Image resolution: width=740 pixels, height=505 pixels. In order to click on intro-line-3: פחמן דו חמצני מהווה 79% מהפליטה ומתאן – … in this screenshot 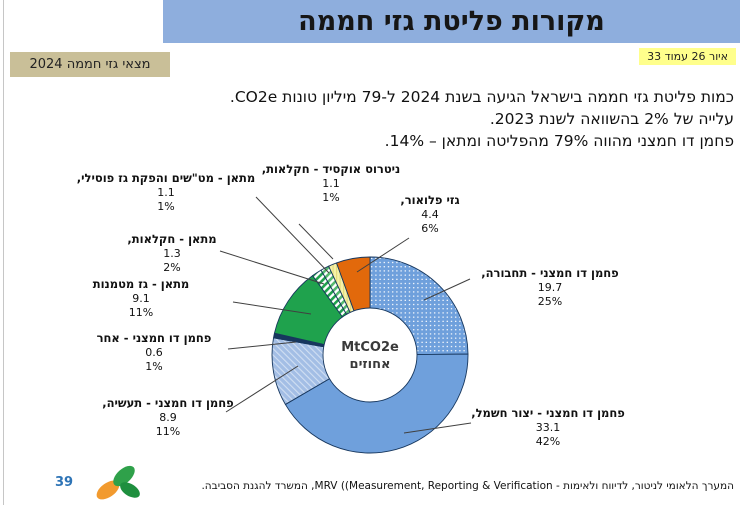, I will do `click(559, 141)`.